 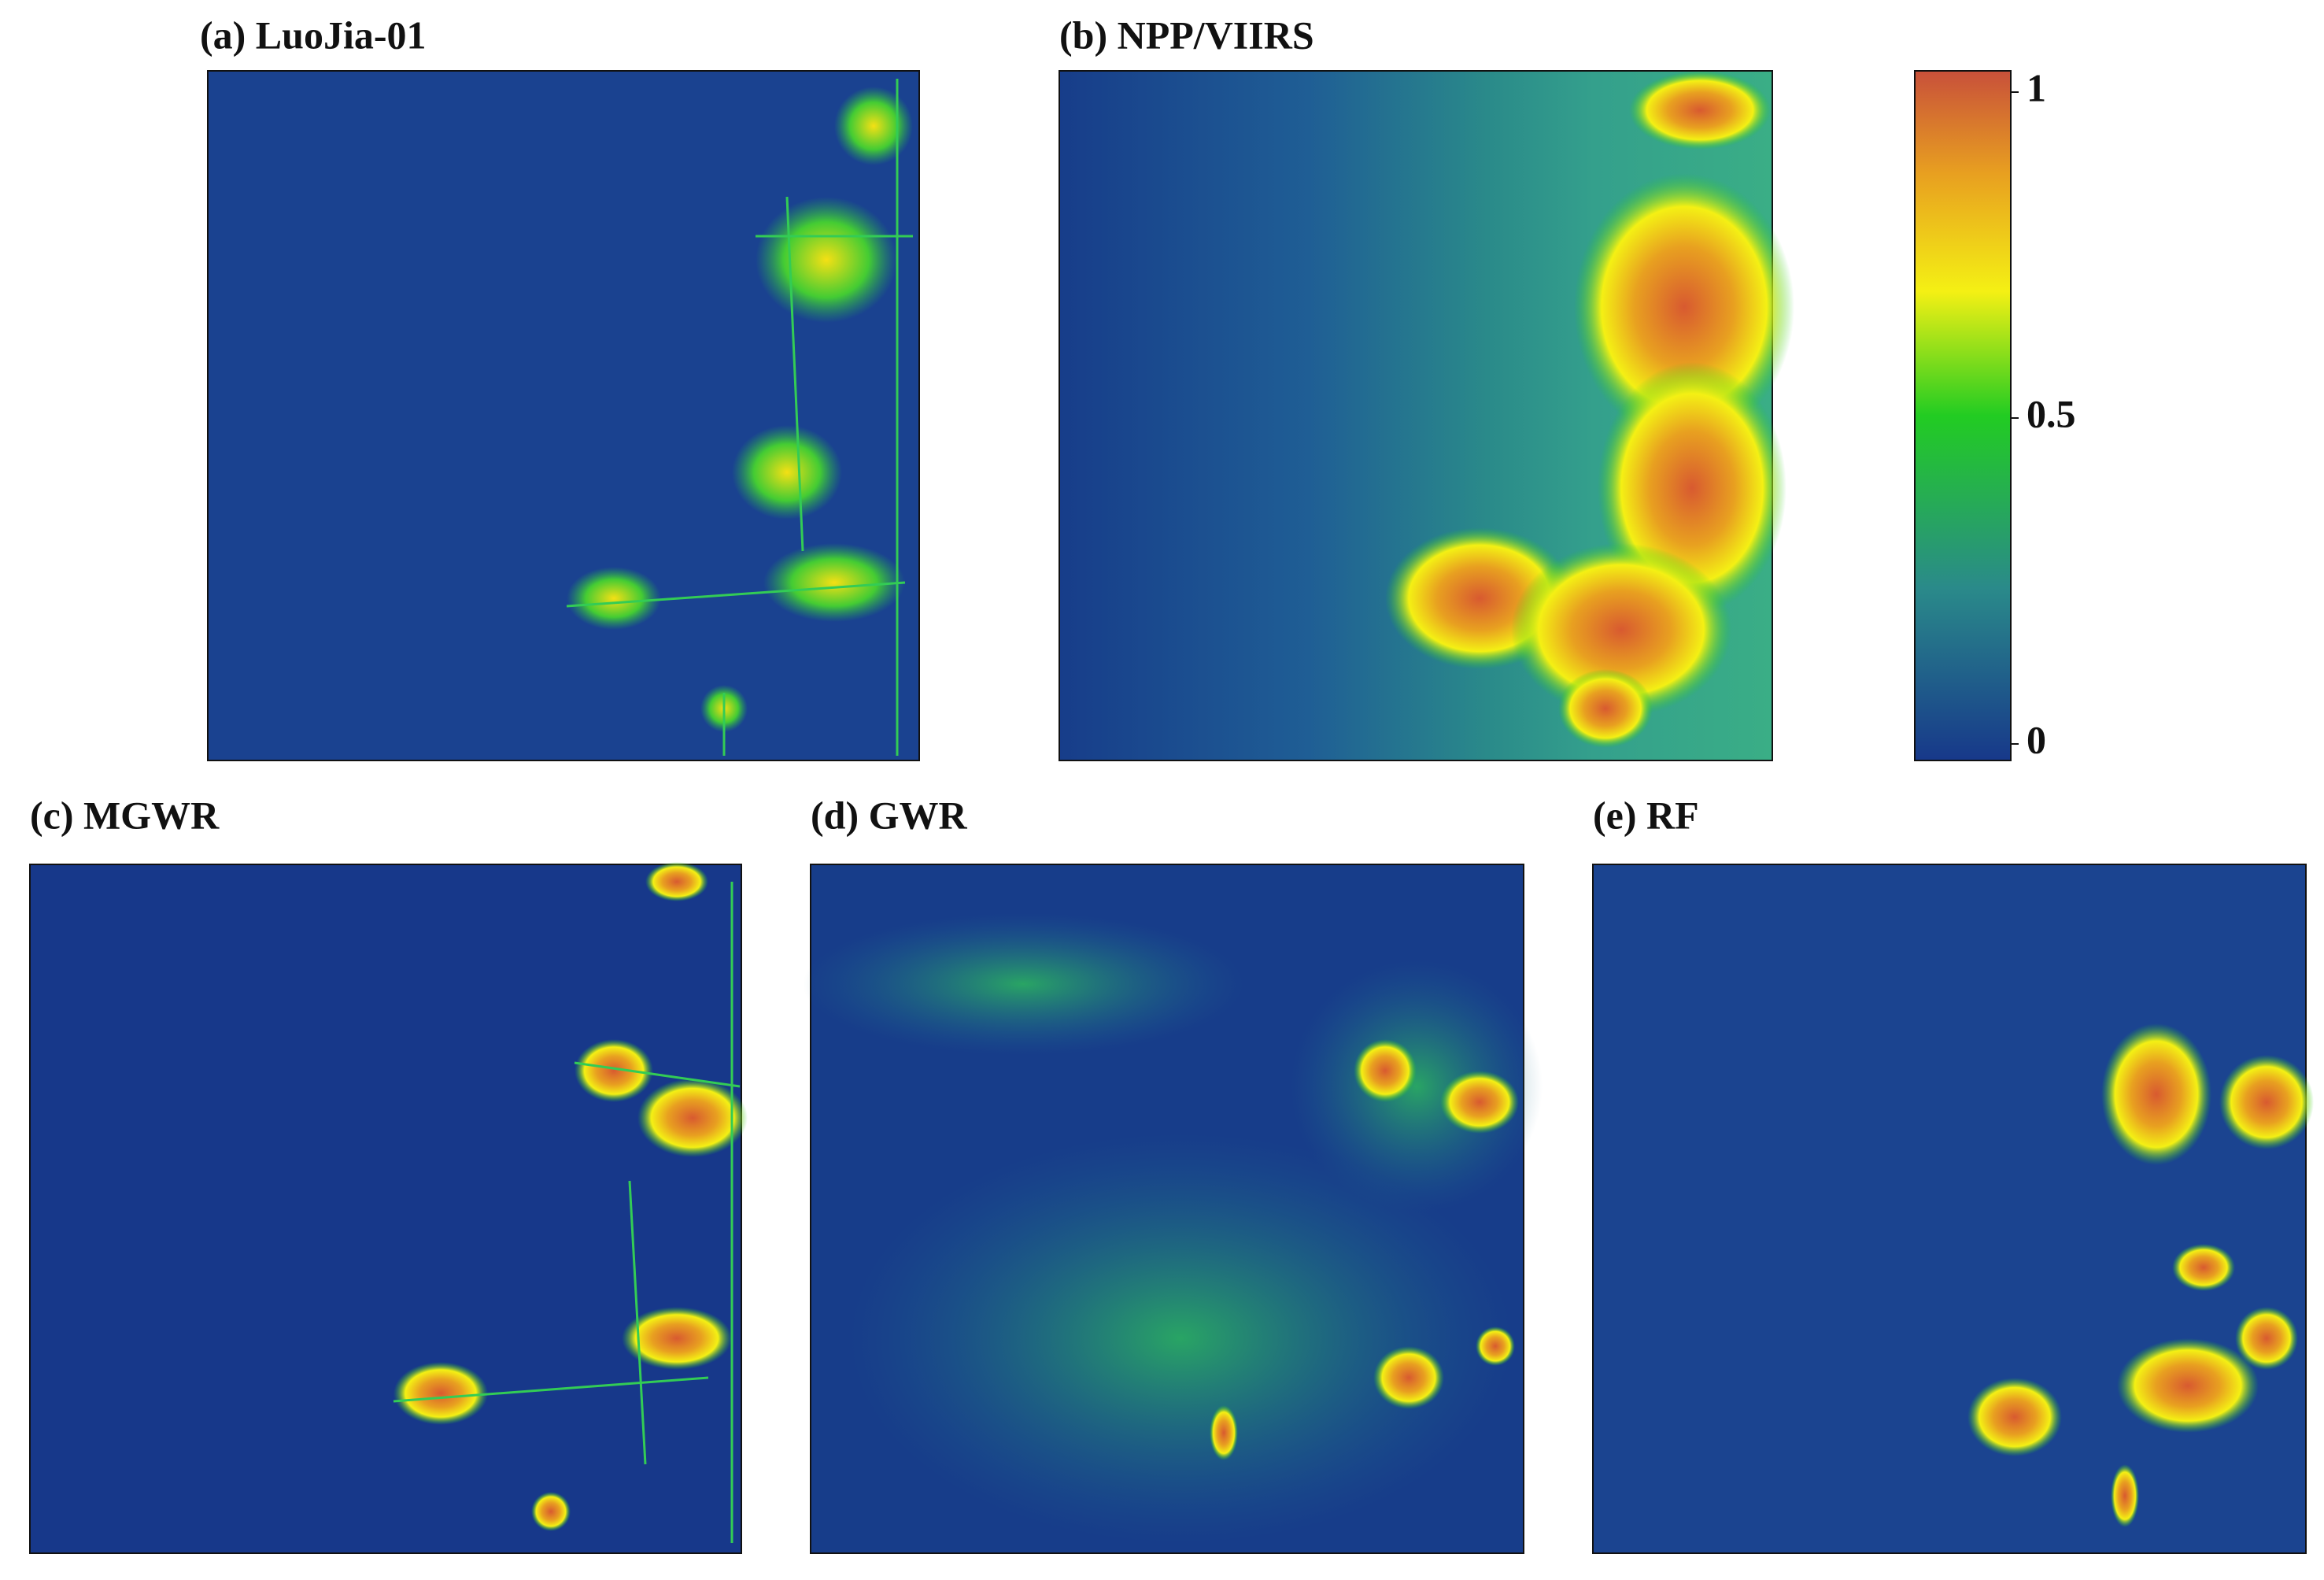 What do you see at coordinates (1646, 815) in the screenshot?
I see `panel-label: (e) RF` at bounding box center [1646, 815].